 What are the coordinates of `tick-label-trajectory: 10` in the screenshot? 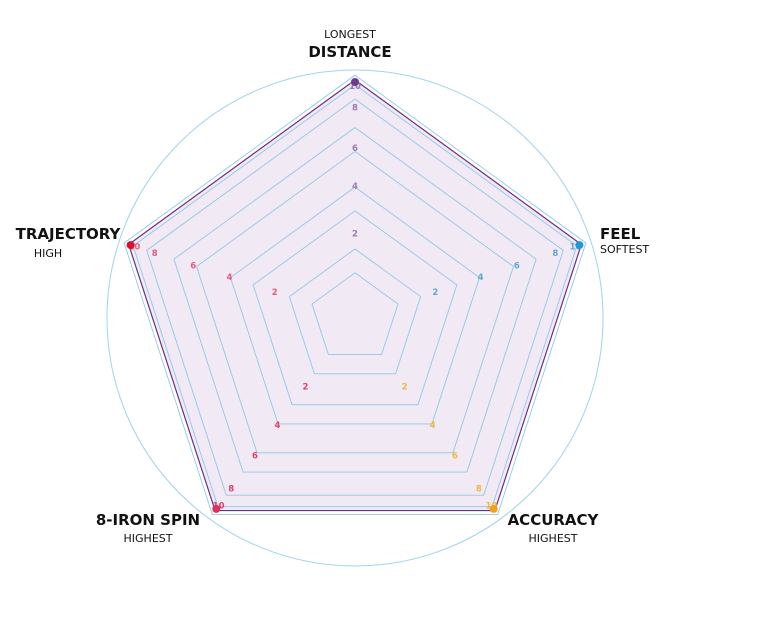 It's located at (134, 247).